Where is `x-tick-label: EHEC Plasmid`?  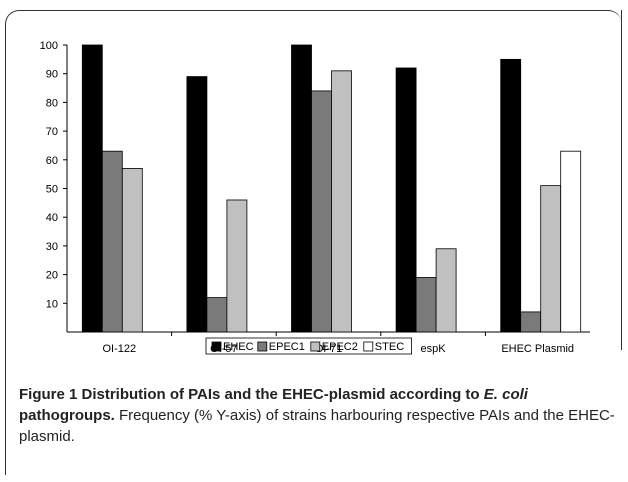
x-tick-label: EHEC Plasmid is located at coordinates (537, 349).